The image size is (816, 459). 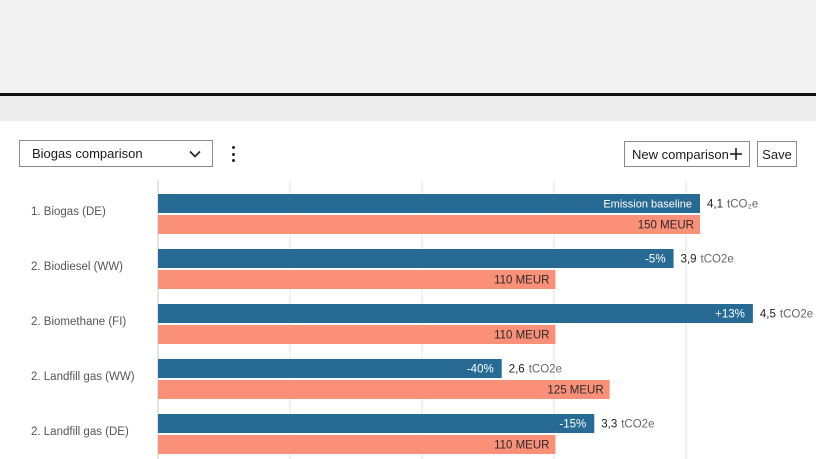 I want to click on category-label: 2. Biomethane (FI), so click(x=78, y=322).